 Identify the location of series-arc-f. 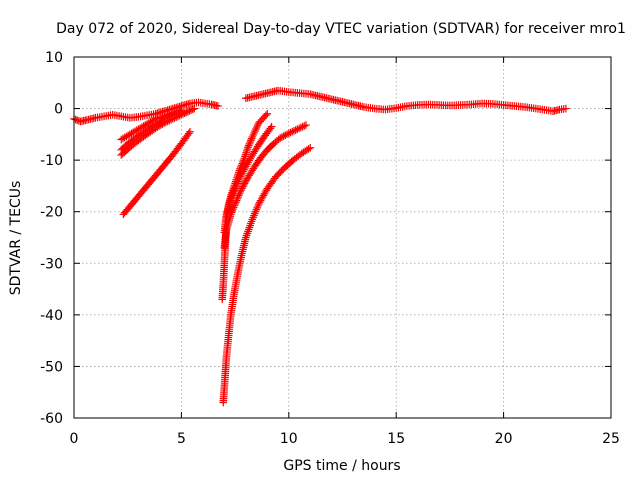
(265, 186).